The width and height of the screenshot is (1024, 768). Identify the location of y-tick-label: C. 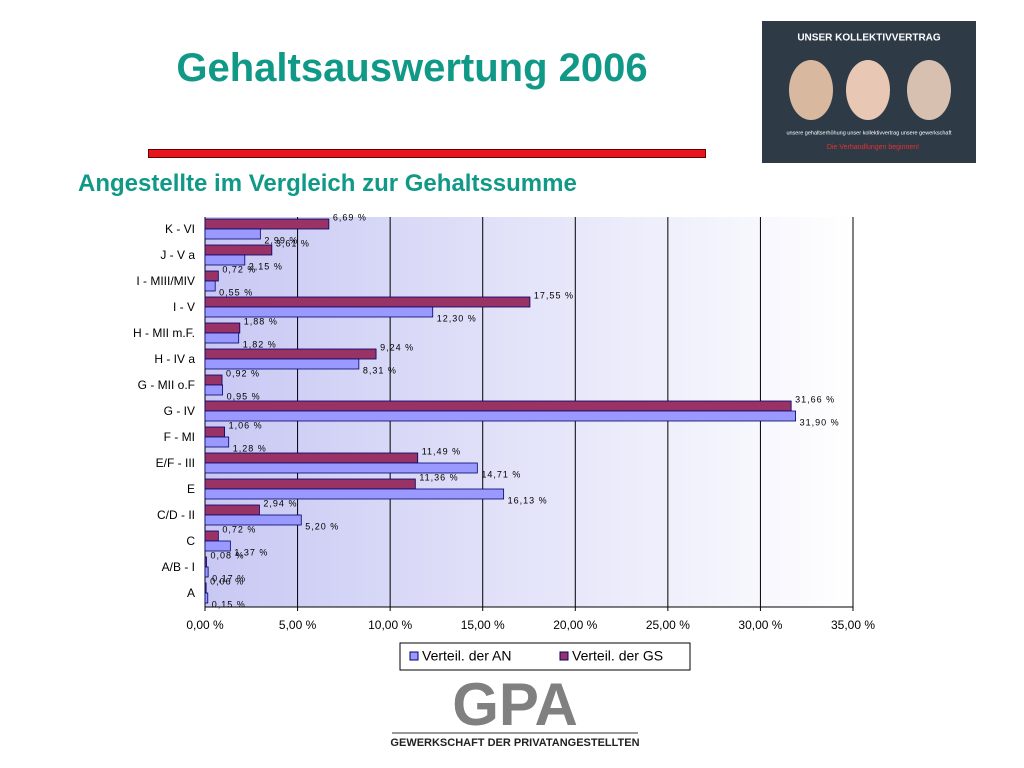
(190, 541).